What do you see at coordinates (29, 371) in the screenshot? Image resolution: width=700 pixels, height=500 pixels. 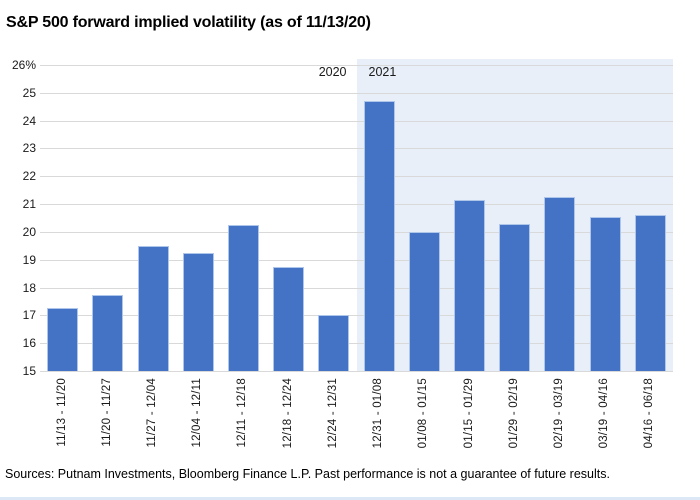 I see `y-tick-label: 15` at bounding box center [29, 371].